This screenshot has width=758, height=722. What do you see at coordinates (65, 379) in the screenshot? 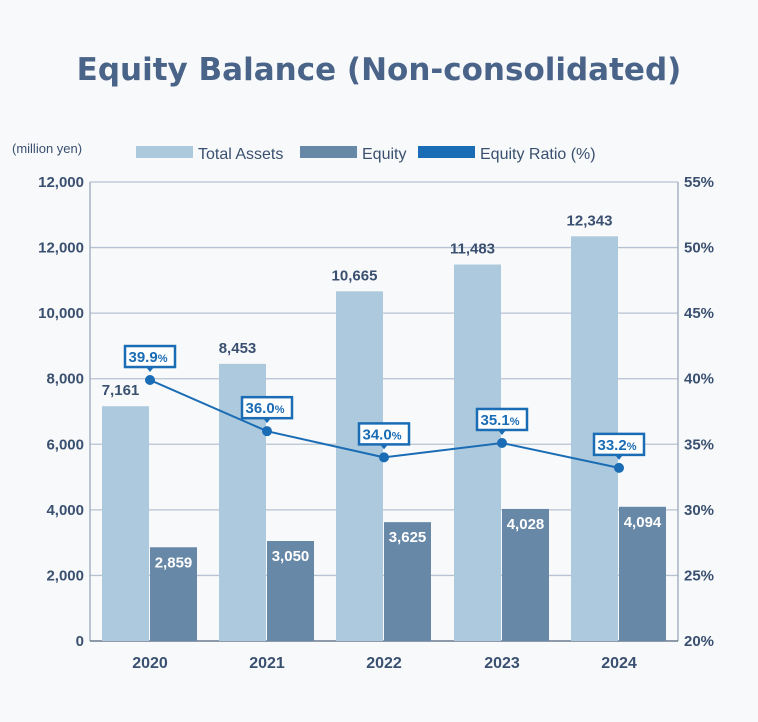
I see `y-left-tick: 8,000` at bounding box center [65, 379].